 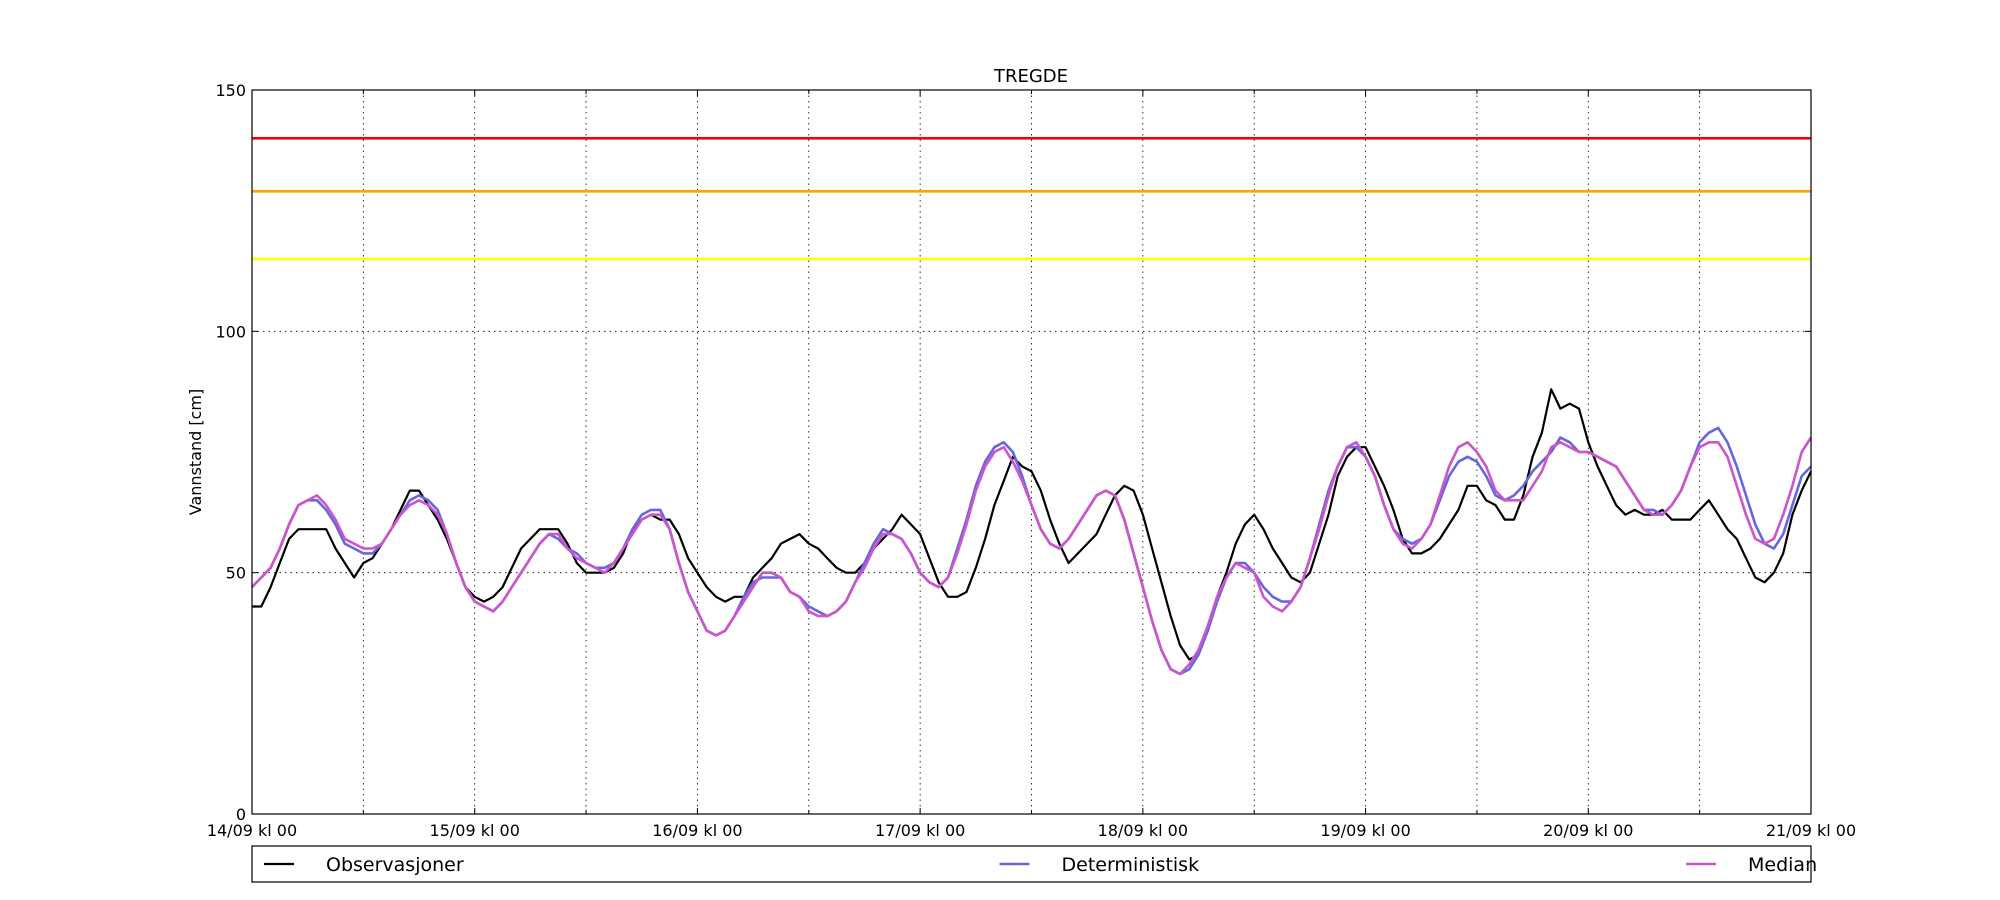 What do you see at coordinates (241, 814) in the screenshot?
I see `y-tick-label: 0` at bounding box center [241, 814].